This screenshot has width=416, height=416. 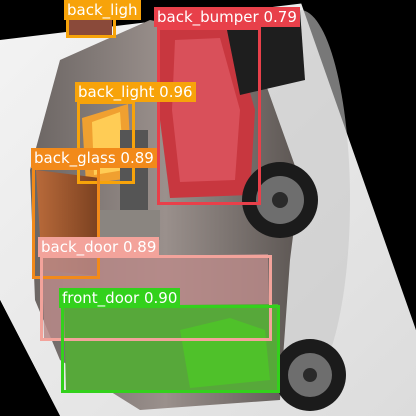 What do you see at coordinates (66, 223) in the screenshot?
I see `box-back-glass` at bounding box center [66, 223].